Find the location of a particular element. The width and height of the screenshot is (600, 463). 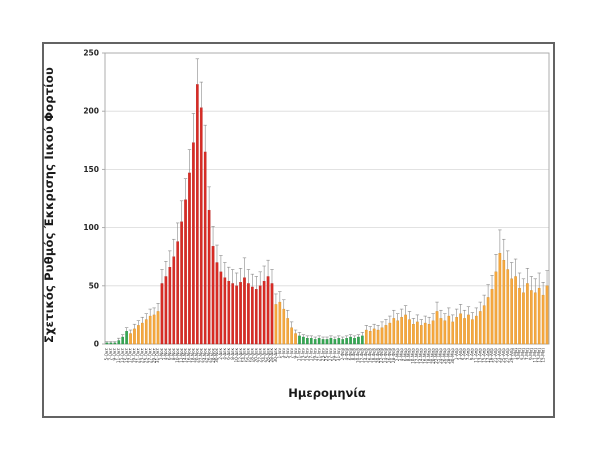

svg-text: 9-Οκτ is located at coordinates (114, 354).